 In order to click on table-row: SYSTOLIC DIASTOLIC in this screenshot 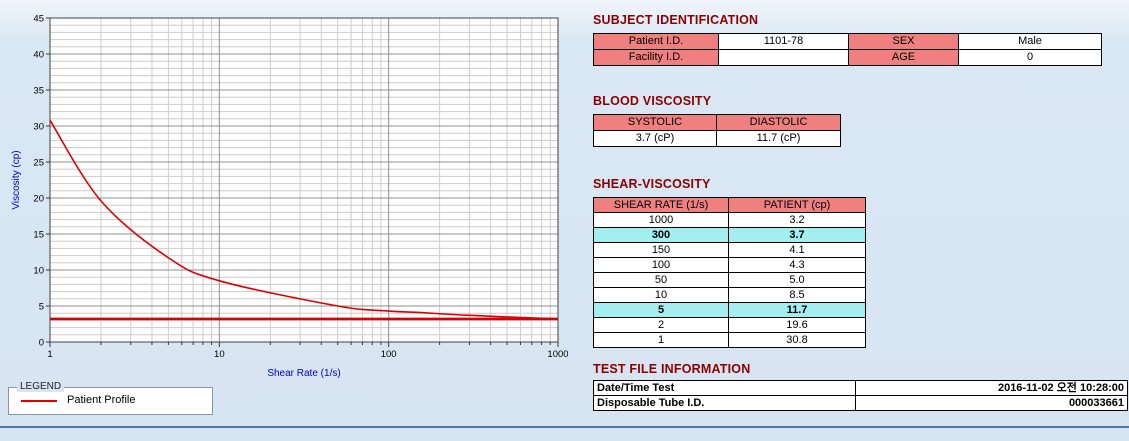, I will do `click(717, 122)`.